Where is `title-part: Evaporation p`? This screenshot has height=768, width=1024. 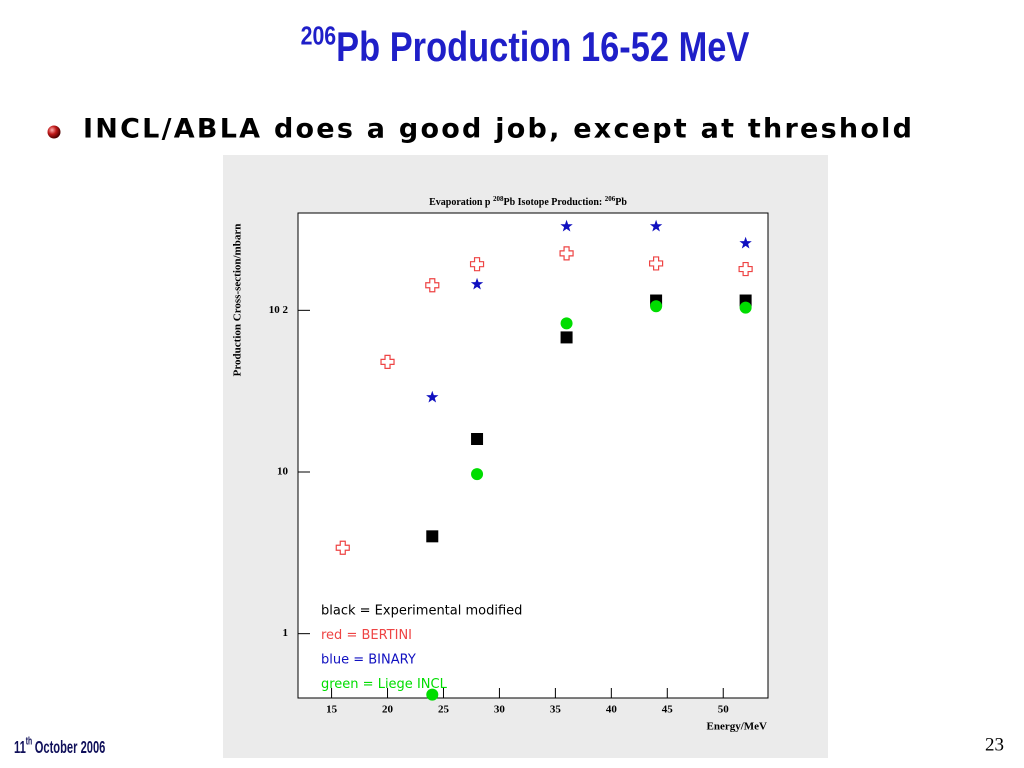
title-part: Evaporation p is located at coordinates (461, 202).